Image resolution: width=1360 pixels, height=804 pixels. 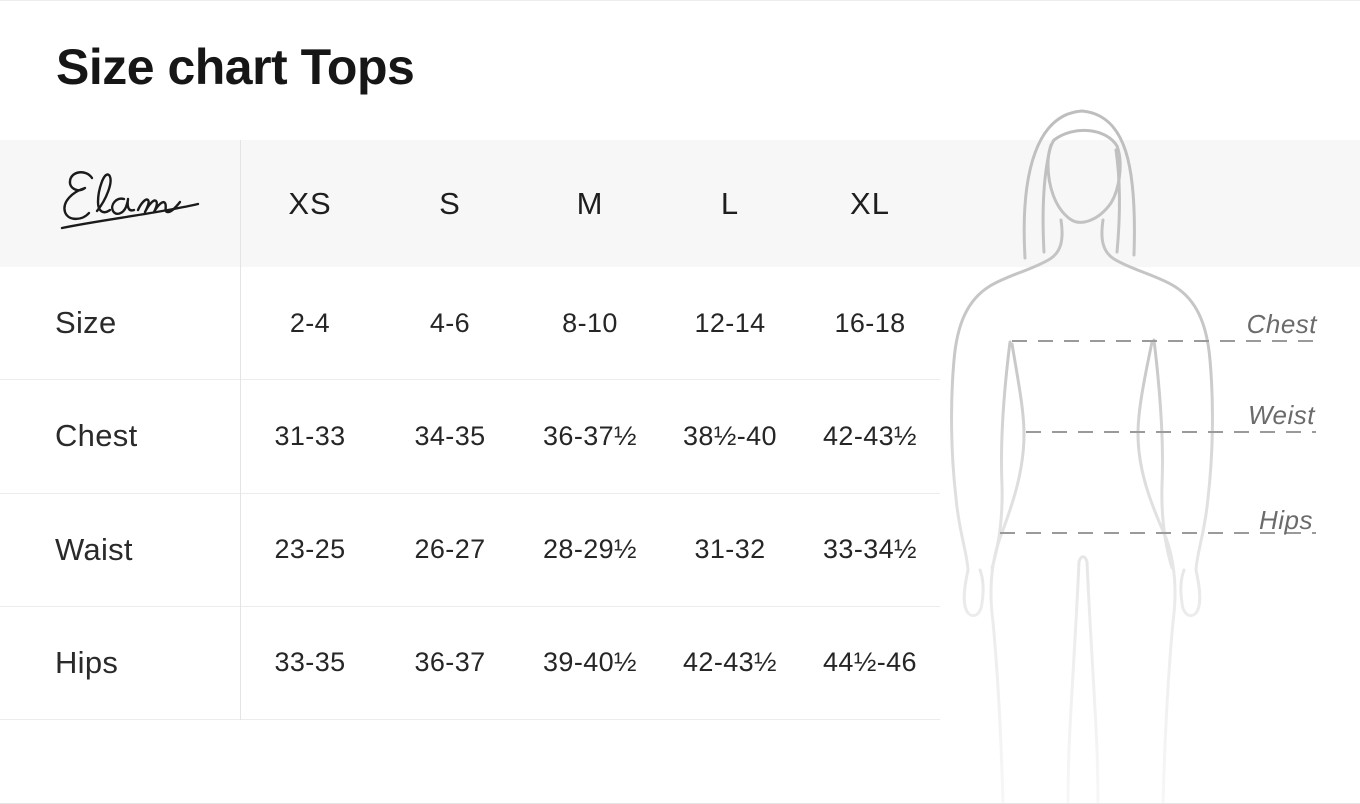 I want to click on page-border-top, so click(x=680, y=0).